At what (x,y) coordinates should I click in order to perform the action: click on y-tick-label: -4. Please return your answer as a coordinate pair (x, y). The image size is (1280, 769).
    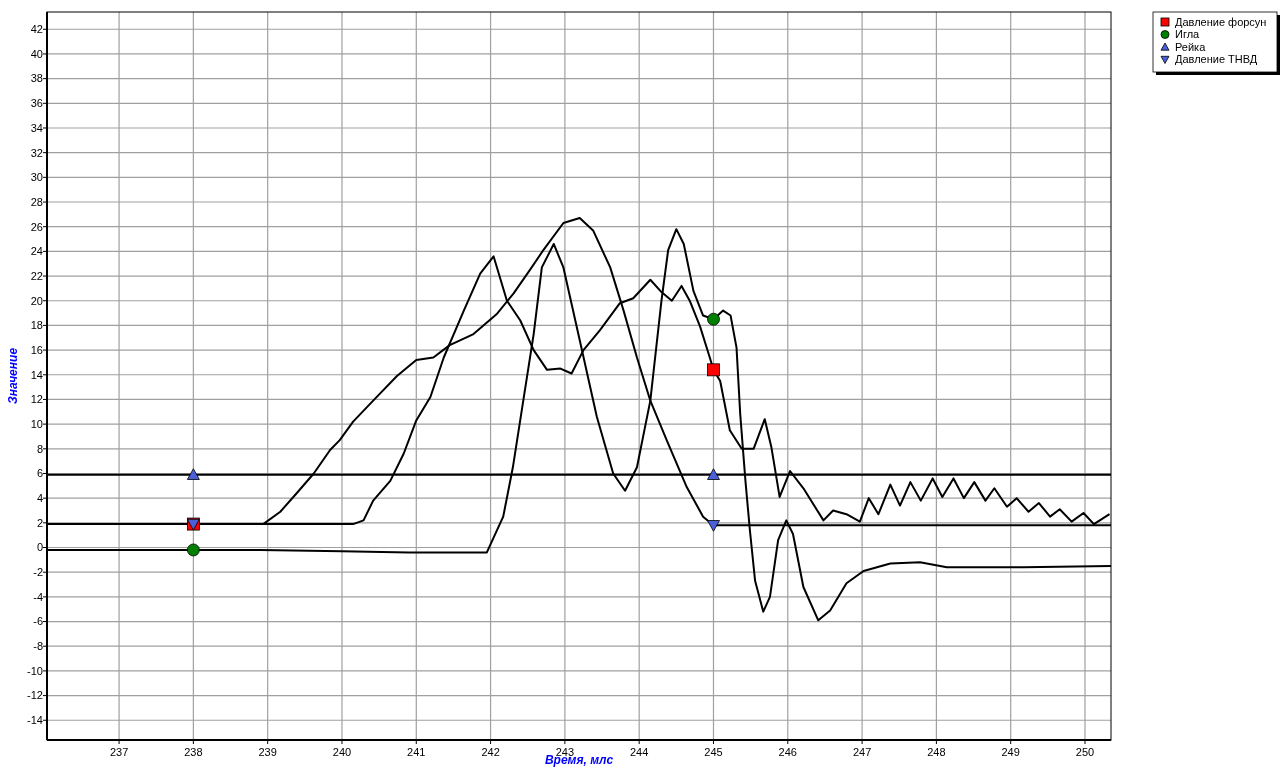
    Looking at the image, I should click on (38, 596).